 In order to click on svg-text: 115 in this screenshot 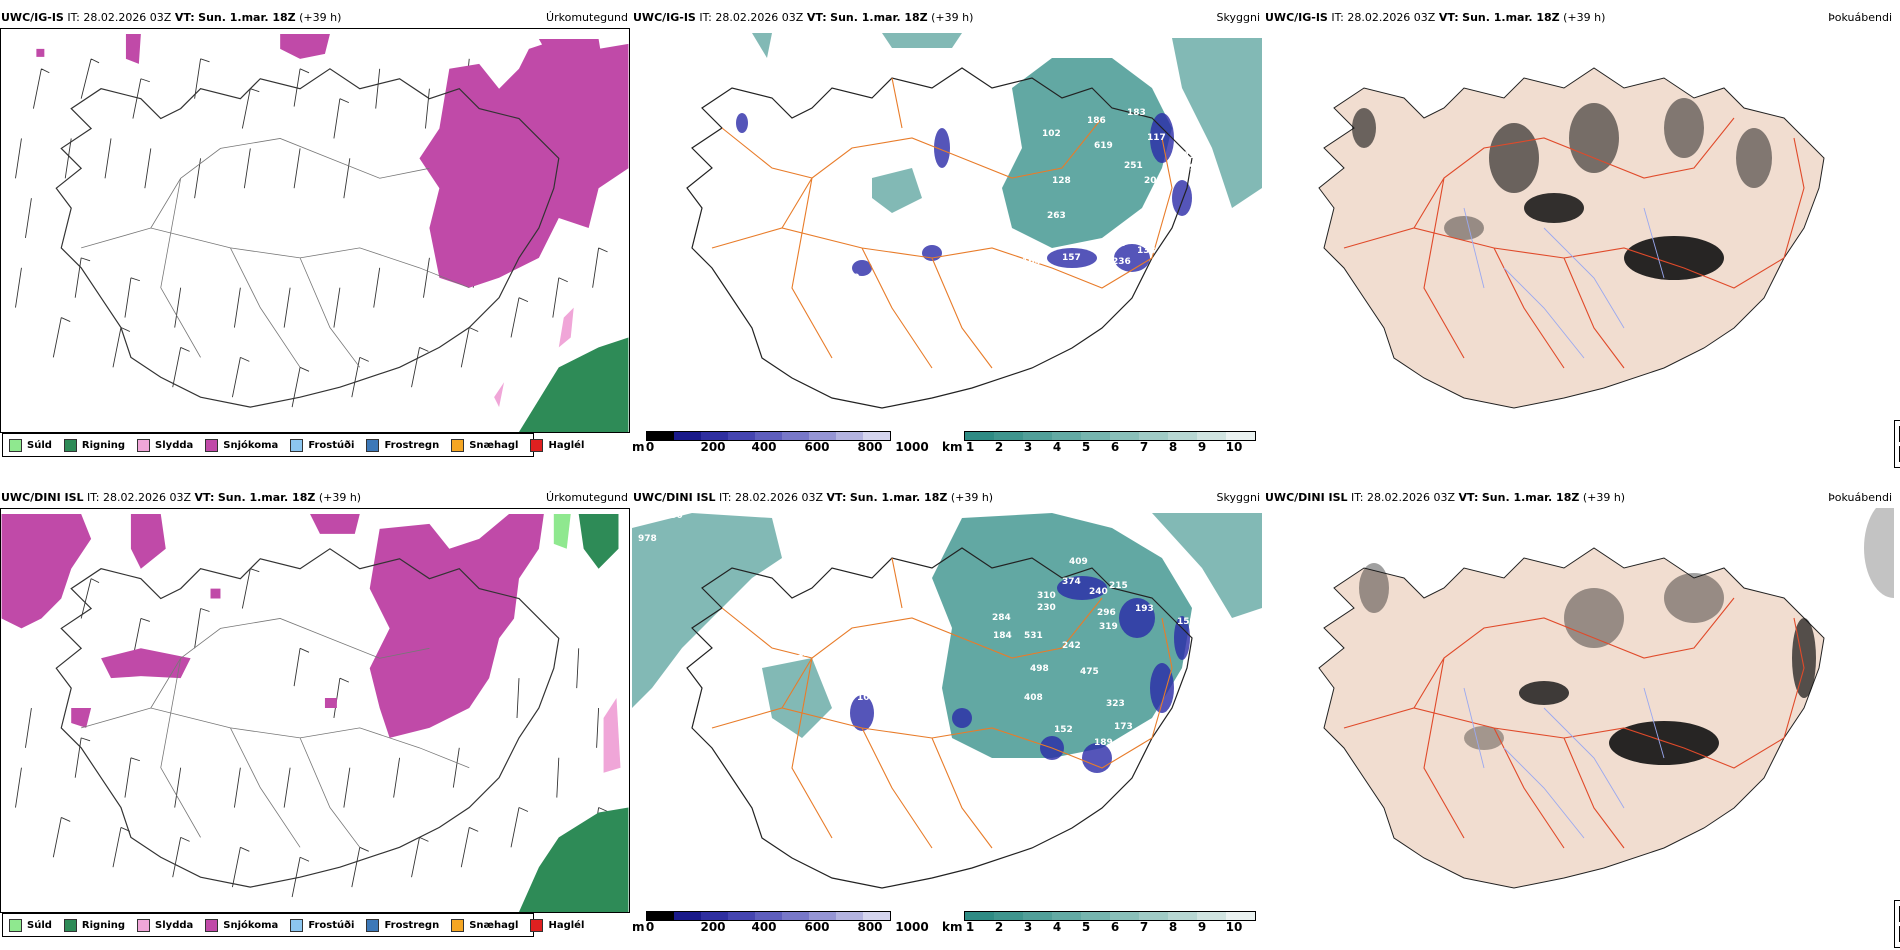, I will do `click(806, 654)`.